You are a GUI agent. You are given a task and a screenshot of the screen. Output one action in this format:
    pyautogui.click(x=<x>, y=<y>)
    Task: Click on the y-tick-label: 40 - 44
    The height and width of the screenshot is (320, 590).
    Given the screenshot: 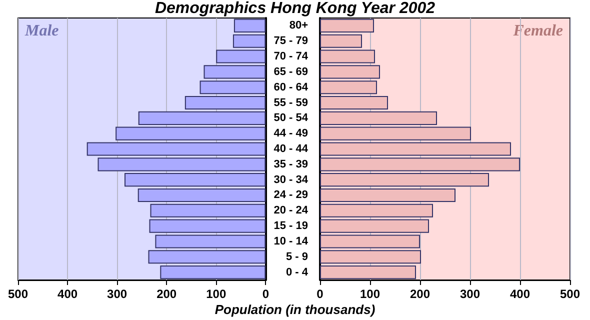 What is the action you would take?
    pyautogui.click(x=291, y=149)
    